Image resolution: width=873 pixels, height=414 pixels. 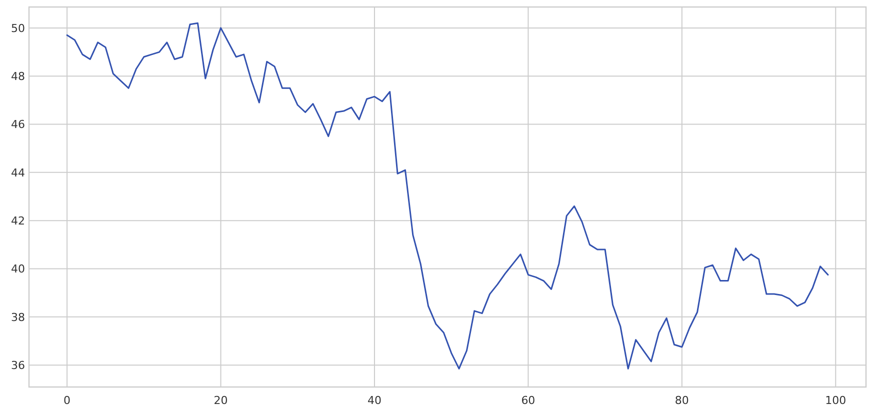 I want to click on x-tick-label: 80, so click(x=681, y=400).